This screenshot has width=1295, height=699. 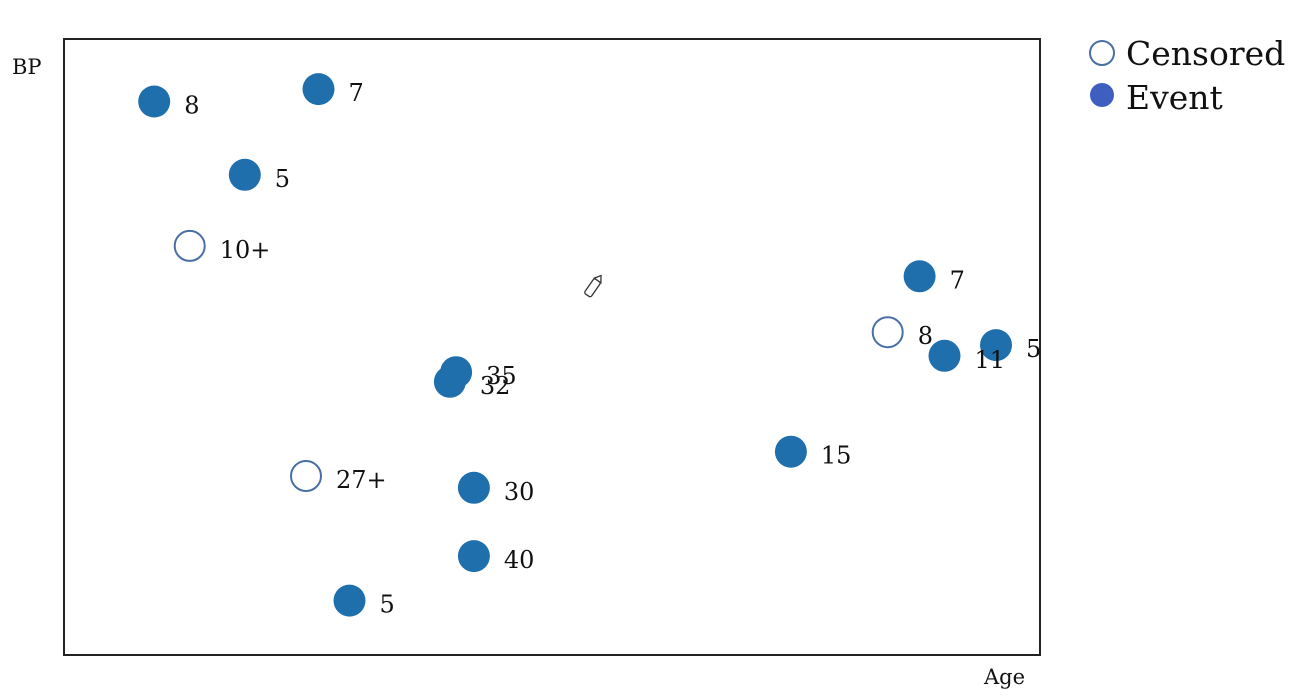 What do you see at coordinates (836, 456) in the screenshot?
I see `event-point-label: 15` at bounding box center [836, 456].